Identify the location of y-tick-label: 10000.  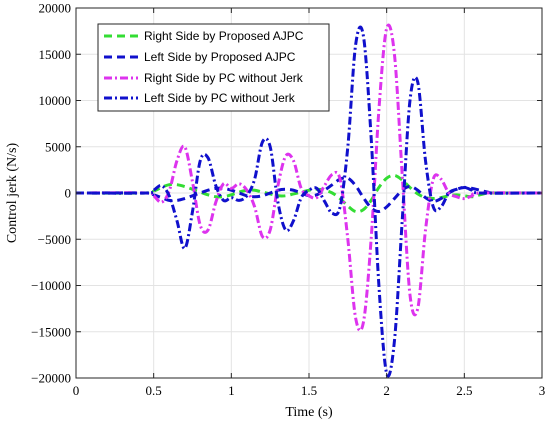
(55, 100).